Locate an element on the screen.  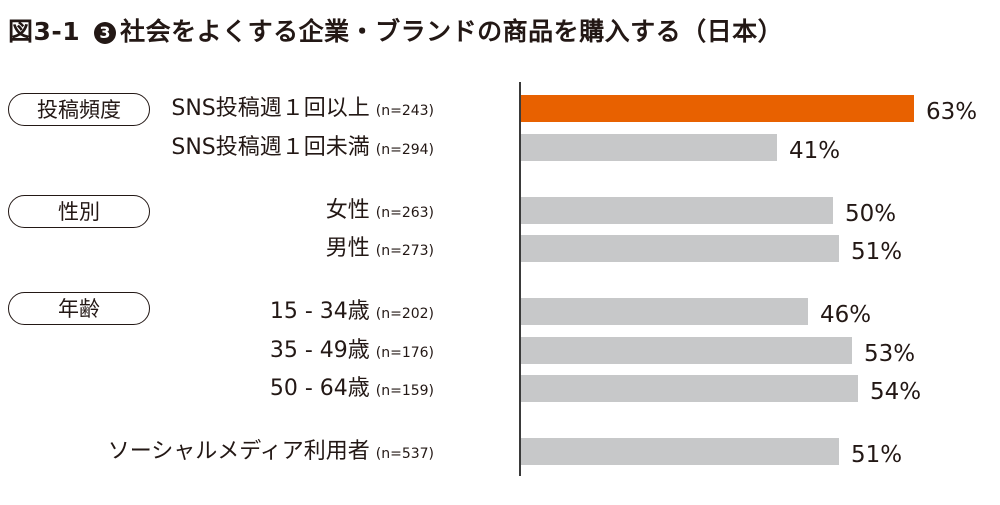
row-label: 男性 (n=273) is located at coordinates (380, 248).